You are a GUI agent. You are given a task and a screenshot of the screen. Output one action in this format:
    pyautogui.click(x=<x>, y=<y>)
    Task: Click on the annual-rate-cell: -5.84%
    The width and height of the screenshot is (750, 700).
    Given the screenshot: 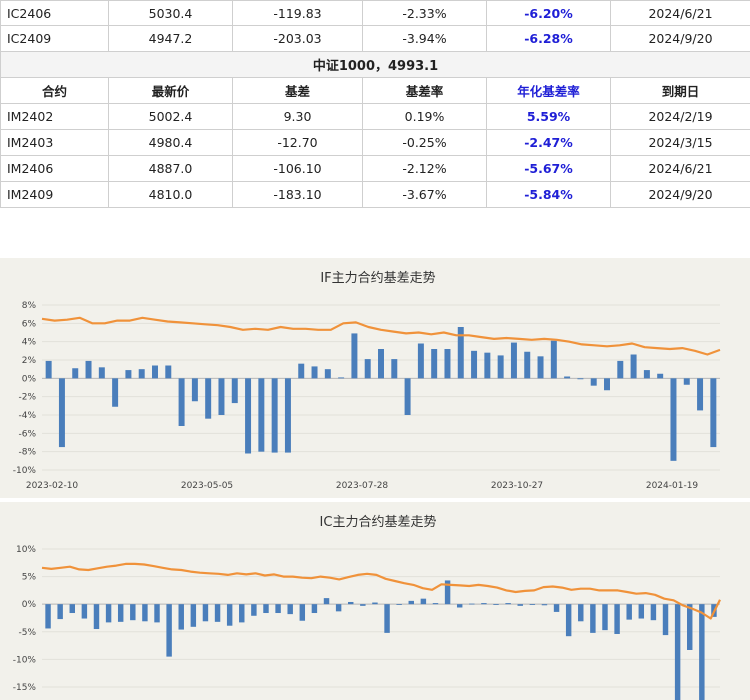 What is the action you would take?
    pyautogui.click(x=548, y=194)
    